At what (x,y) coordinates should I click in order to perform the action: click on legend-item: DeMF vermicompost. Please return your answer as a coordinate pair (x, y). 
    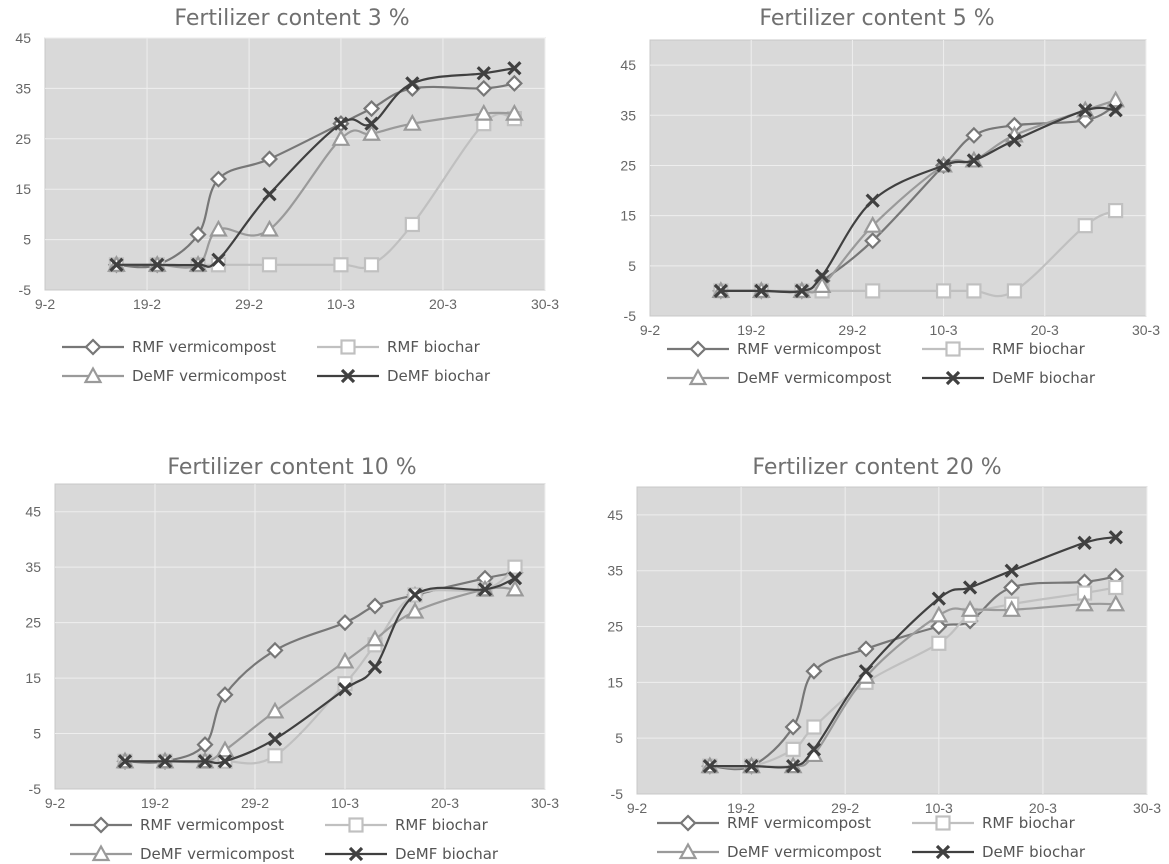
    Looking at the image, I should click on (768, 852).